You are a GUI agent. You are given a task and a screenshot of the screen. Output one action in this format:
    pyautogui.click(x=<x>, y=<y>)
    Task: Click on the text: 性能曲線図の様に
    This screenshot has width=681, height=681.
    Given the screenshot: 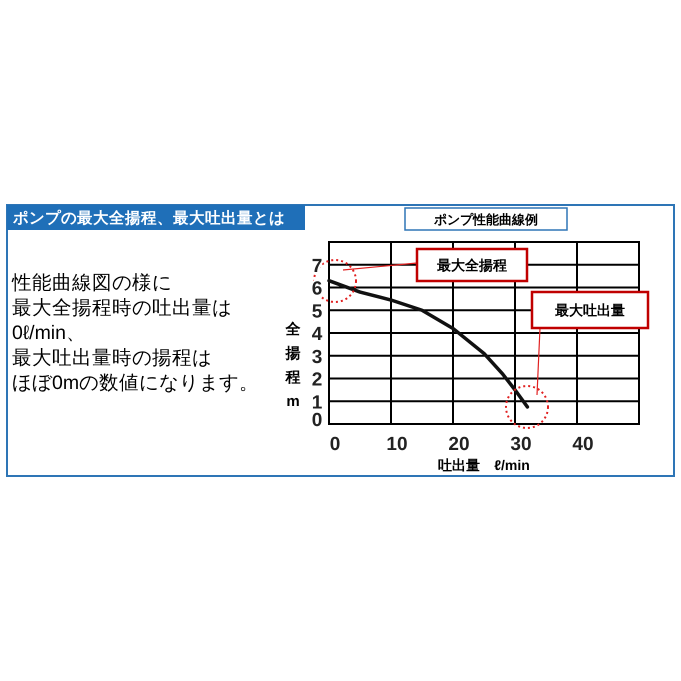 What is the action you would take?
    pyautogui.click(x=91, y=283)
    